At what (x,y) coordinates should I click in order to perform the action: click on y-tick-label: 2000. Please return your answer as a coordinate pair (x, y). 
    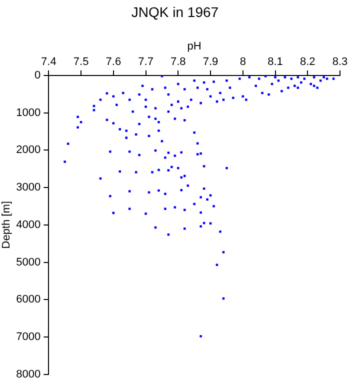
    Looking at the image, I should click on (28, 150).